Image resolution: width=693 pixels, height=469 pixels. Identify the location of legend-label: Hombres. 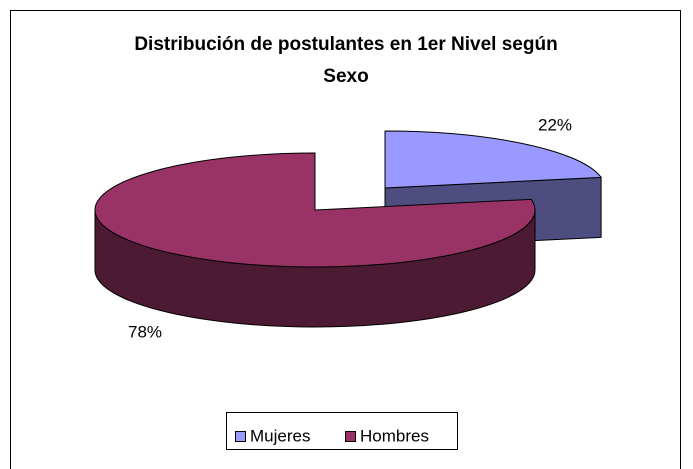
(394, 435).